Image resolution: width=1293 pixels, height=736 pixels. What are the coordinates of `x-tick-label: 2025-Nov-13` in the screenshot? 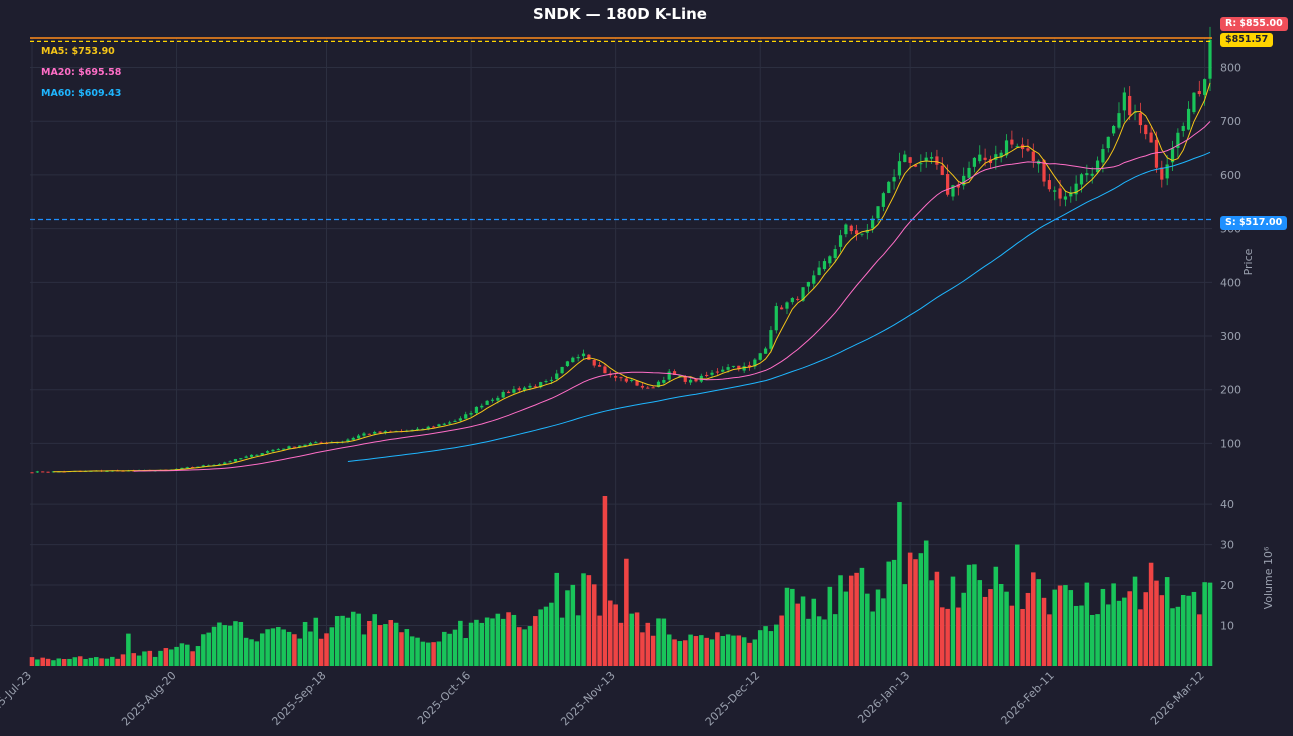 It's located at (587, 698).